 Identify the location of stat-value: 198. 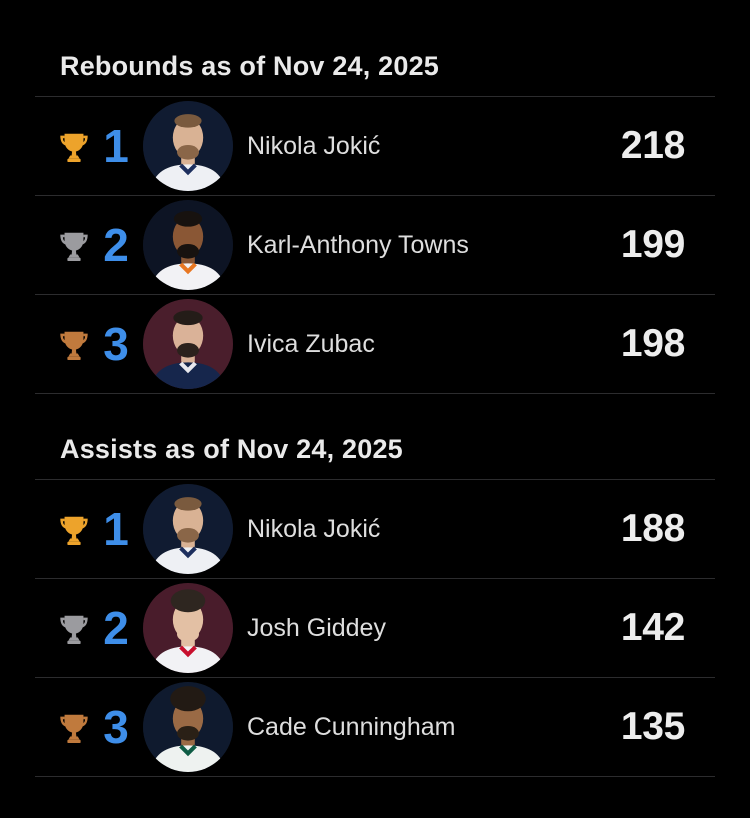
(652, 343).